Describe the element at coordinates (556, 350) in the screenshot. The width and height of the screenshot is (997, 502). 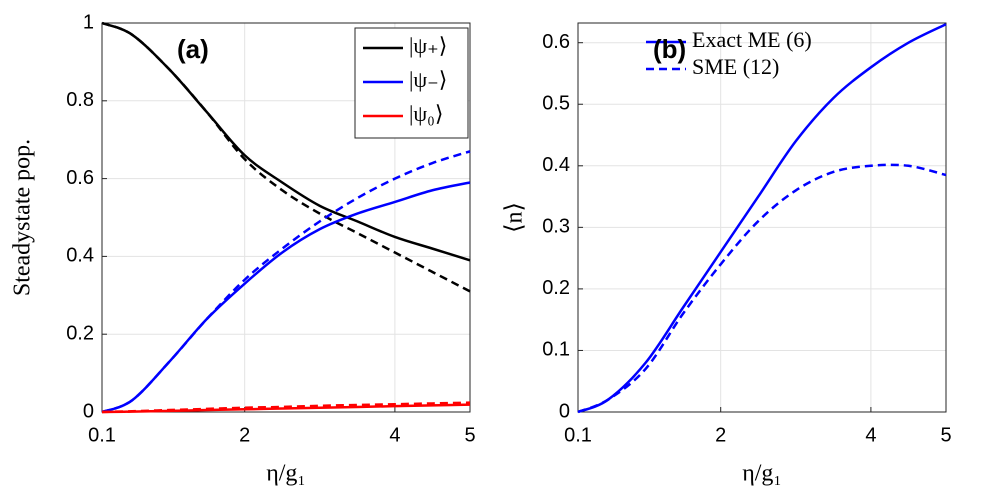
I see `y-tick-label: 0.1` at that location.